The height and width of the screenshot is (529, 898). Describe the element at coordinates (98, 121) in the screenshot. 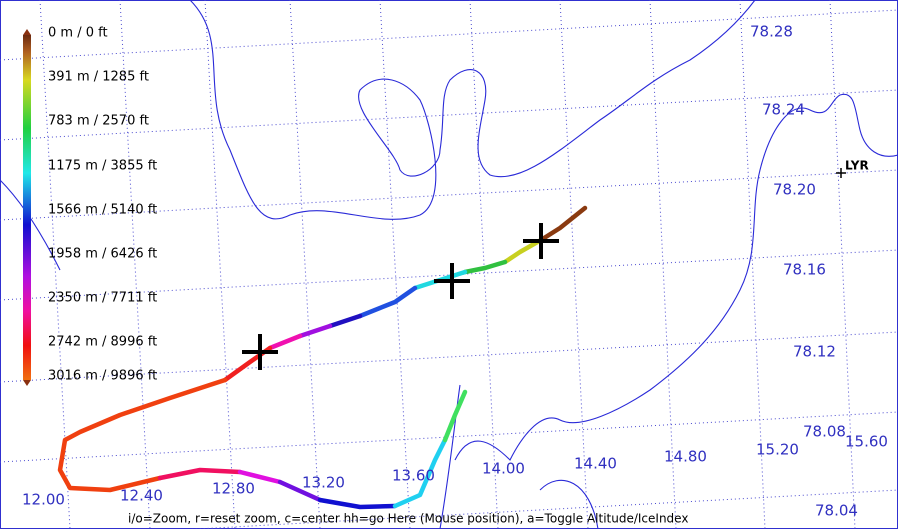

I see `legend-label: 783 m / 2570 ft` at that location.